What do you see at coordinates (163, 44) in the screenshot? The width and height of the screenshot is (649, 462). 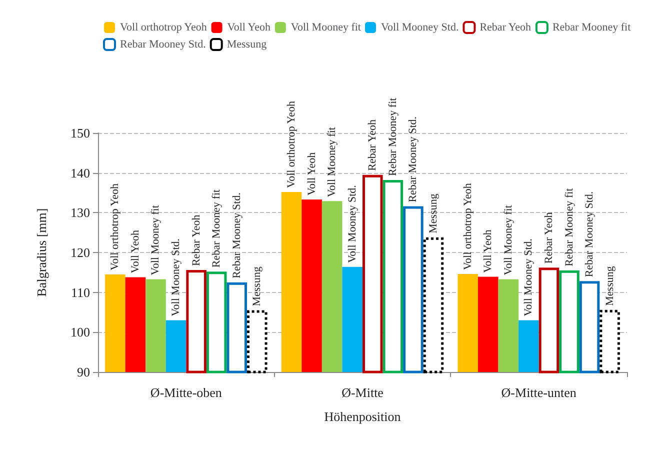 I see `legend-label: Rebar Mooney Std.` at bounding box center [163, 44].